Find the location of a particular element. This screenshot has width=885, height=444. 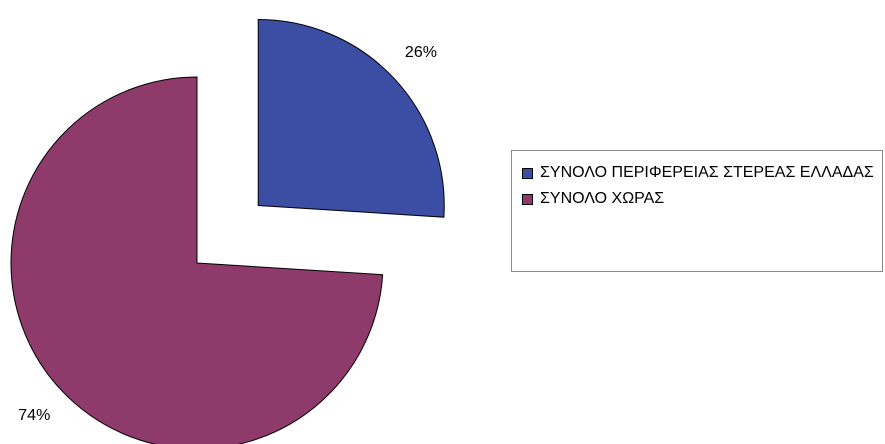

data-label: 74% is located at coordinates (34, 415).